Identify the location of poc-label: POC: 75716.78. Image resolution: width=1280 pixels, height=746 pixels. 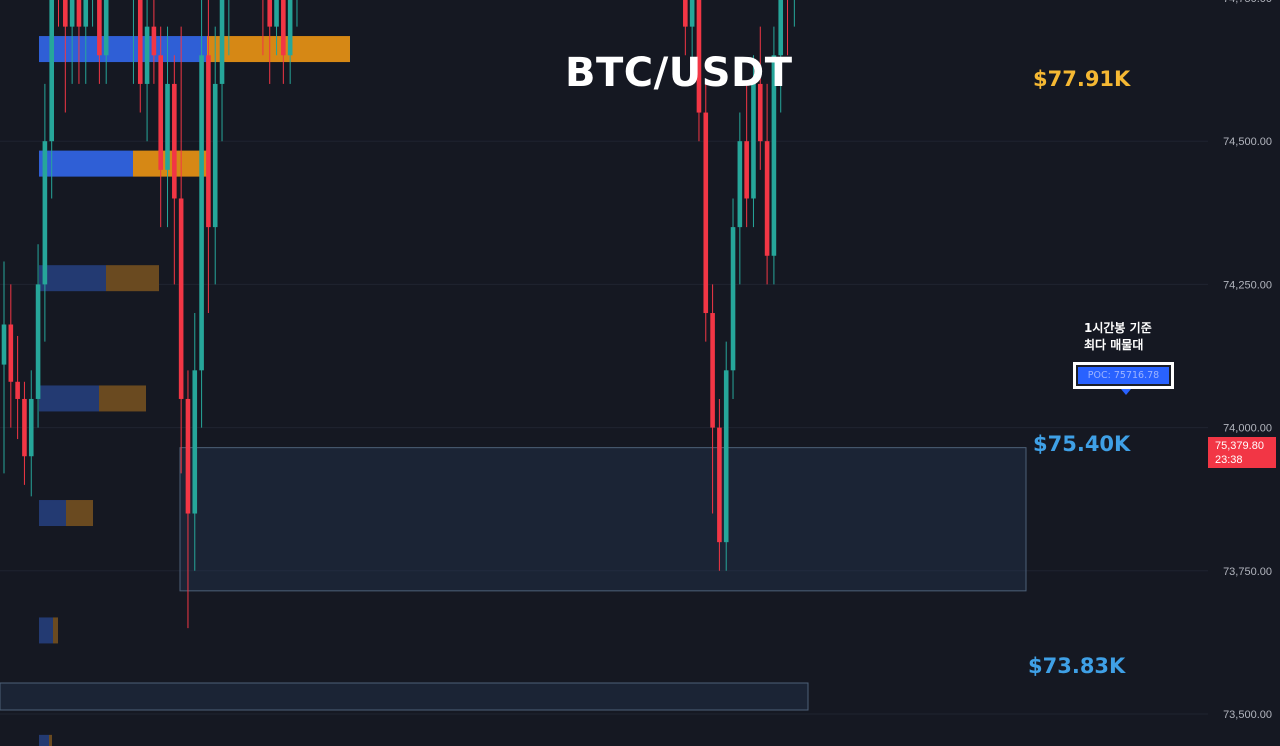
(1123, 375).